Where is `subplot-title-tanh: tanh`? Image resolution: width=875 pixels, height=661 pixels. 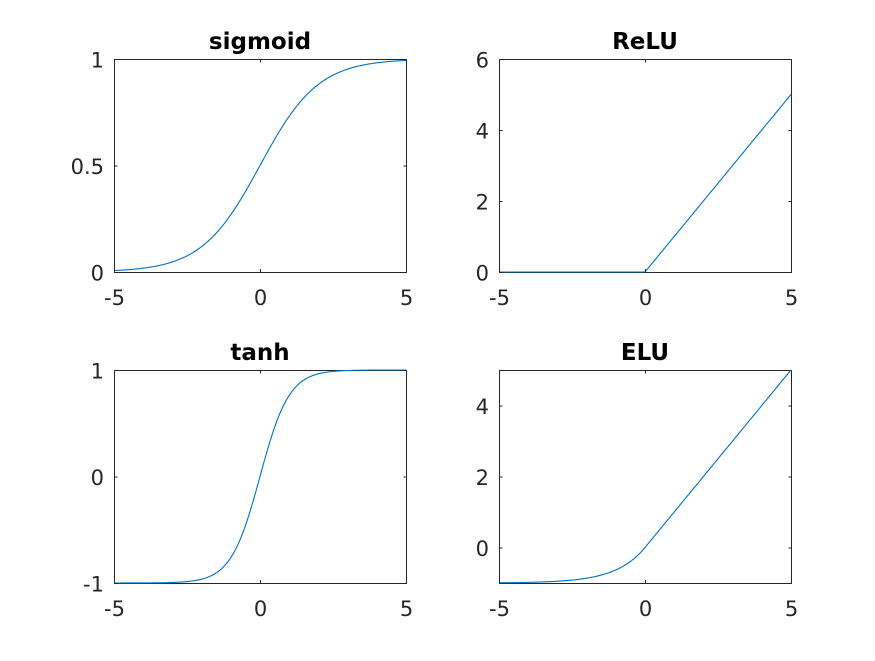
subplot-title-tanh: tanh is located at coordinates (259, 353).